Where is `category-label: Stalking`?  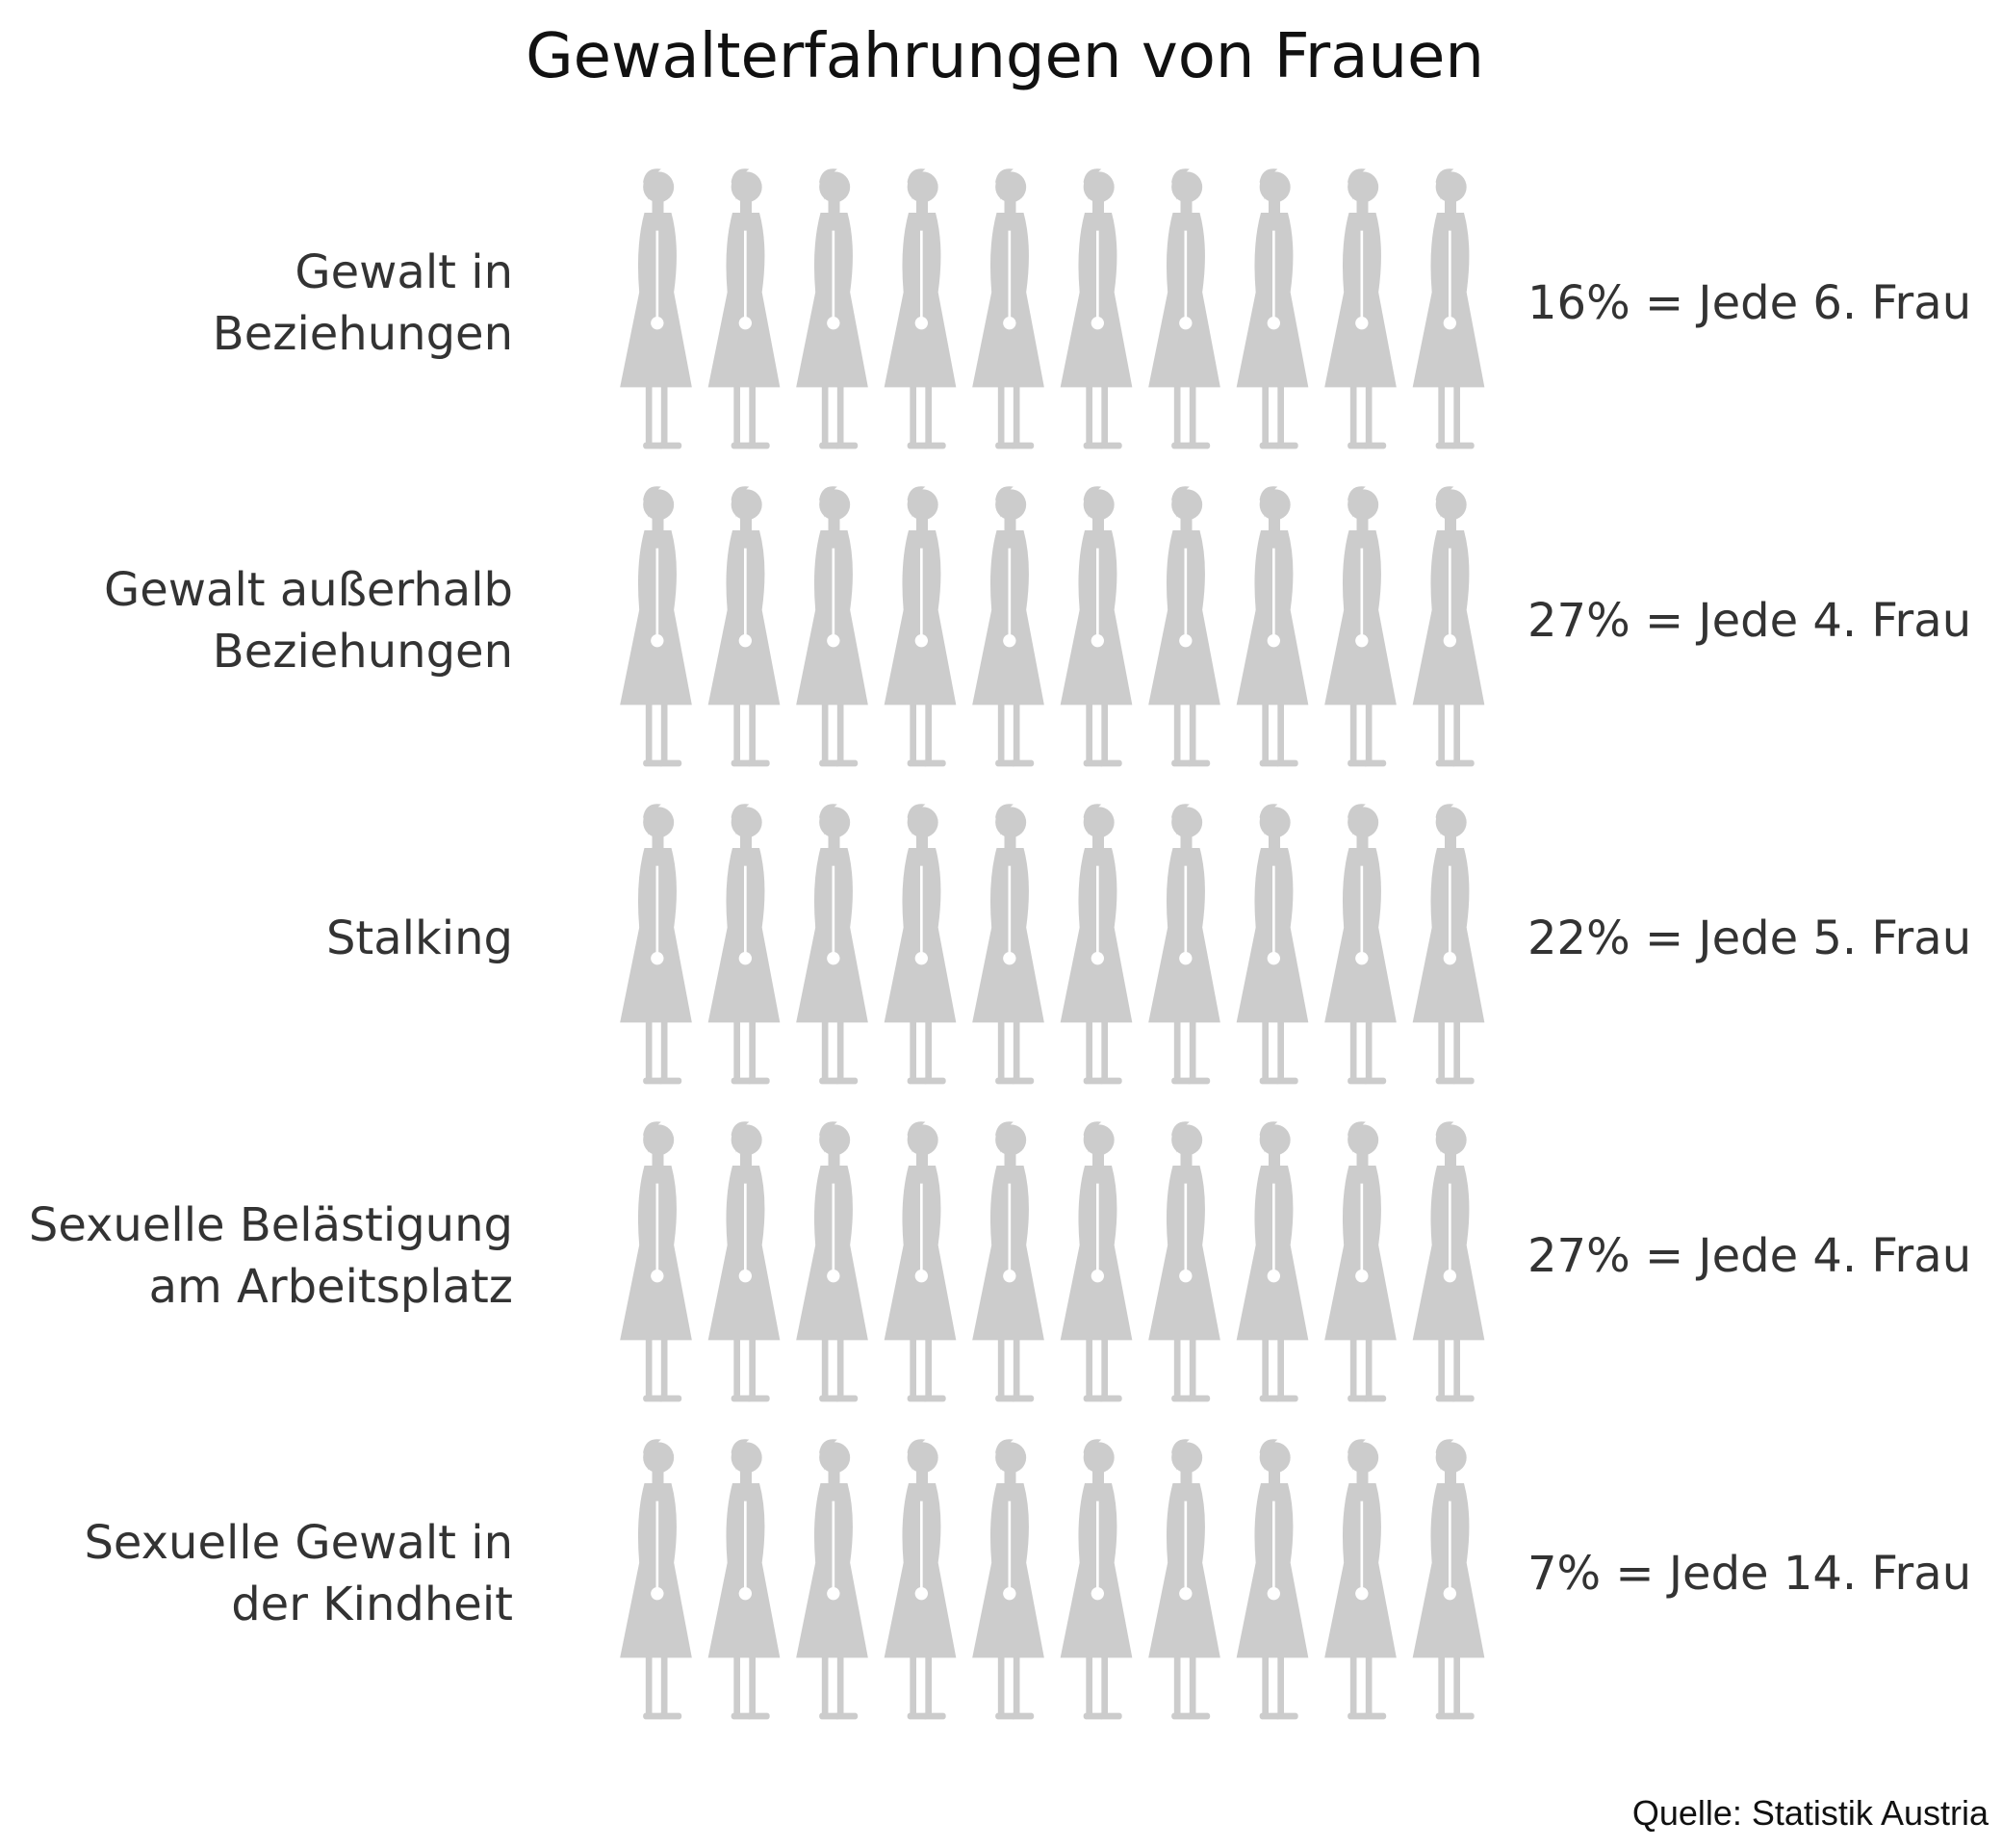
category-label: Stalking is located at coordinates (419, 938).